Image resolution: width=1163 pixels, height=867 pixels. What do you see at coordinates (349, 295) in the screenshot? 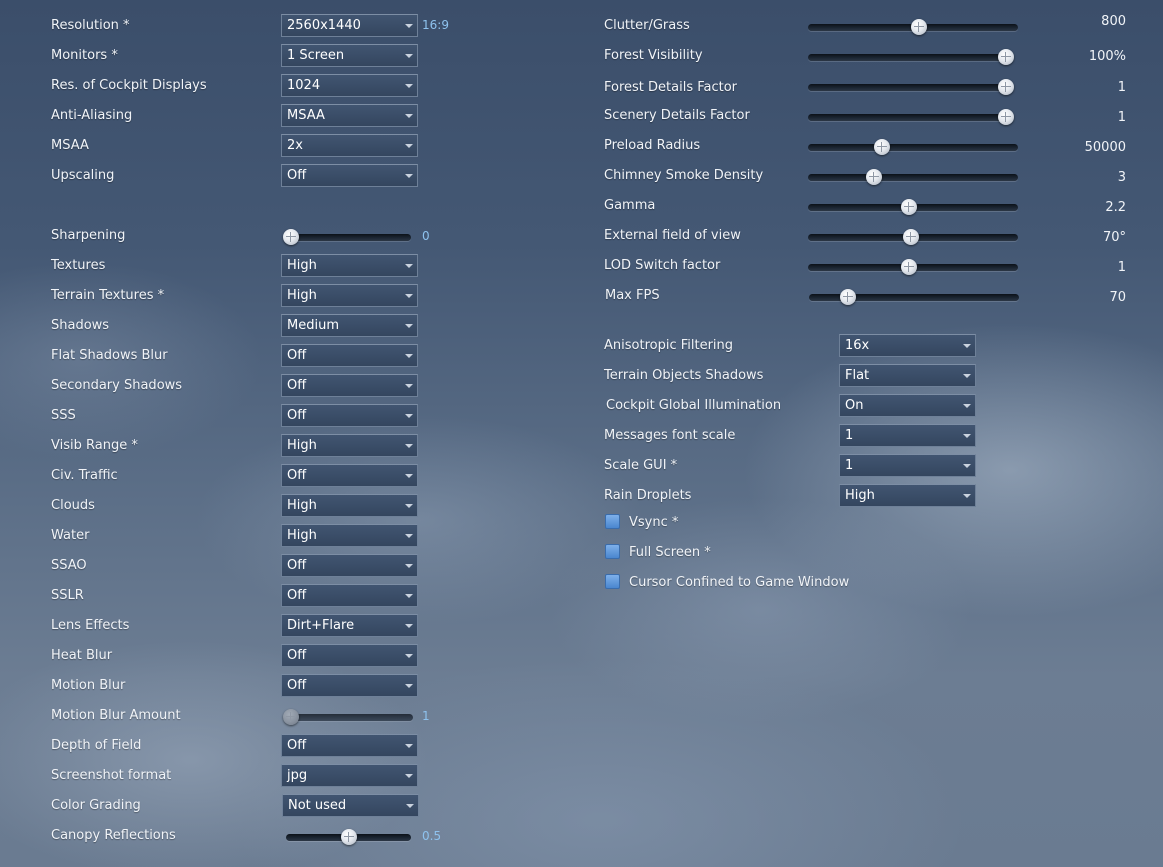
I see `terrain-textures-dropdown: High` at bounding box center [349, 295].